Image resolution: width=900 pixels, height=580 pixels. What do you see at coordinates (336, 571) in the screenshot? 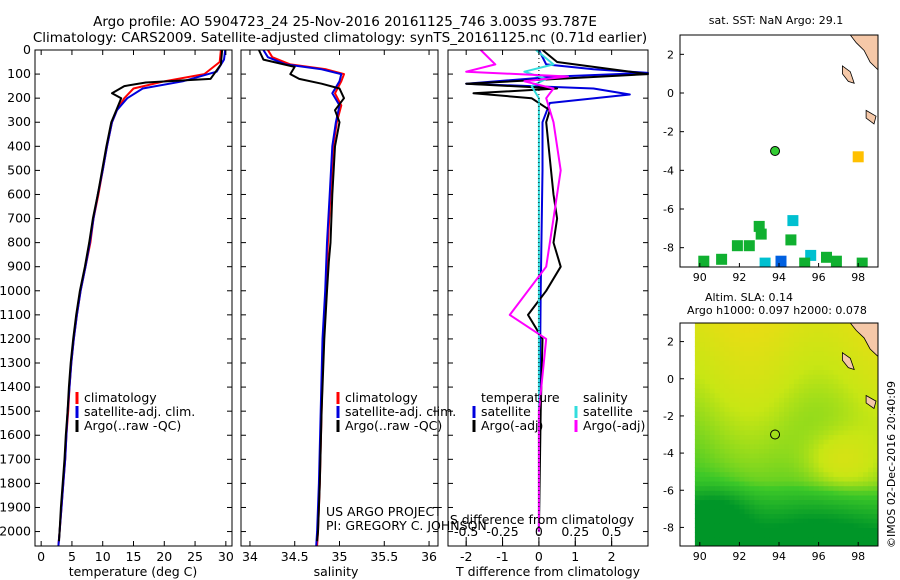
I see `salinity-xlabel: salinity` at bounding box center [336, 571].